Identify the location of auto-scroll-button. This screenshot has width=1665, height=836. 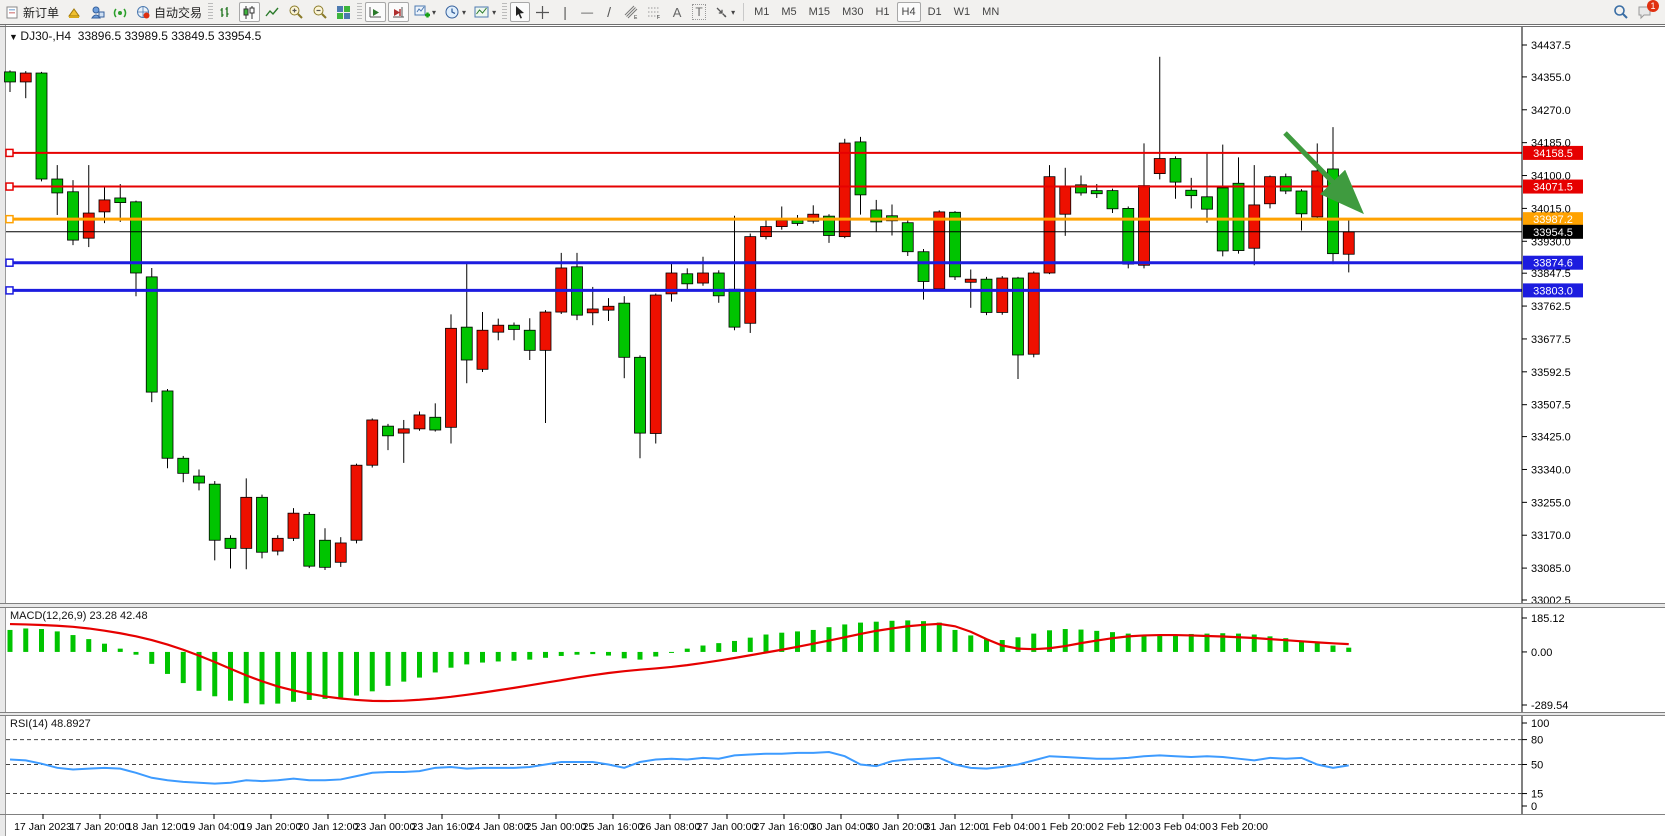
(399, 12).